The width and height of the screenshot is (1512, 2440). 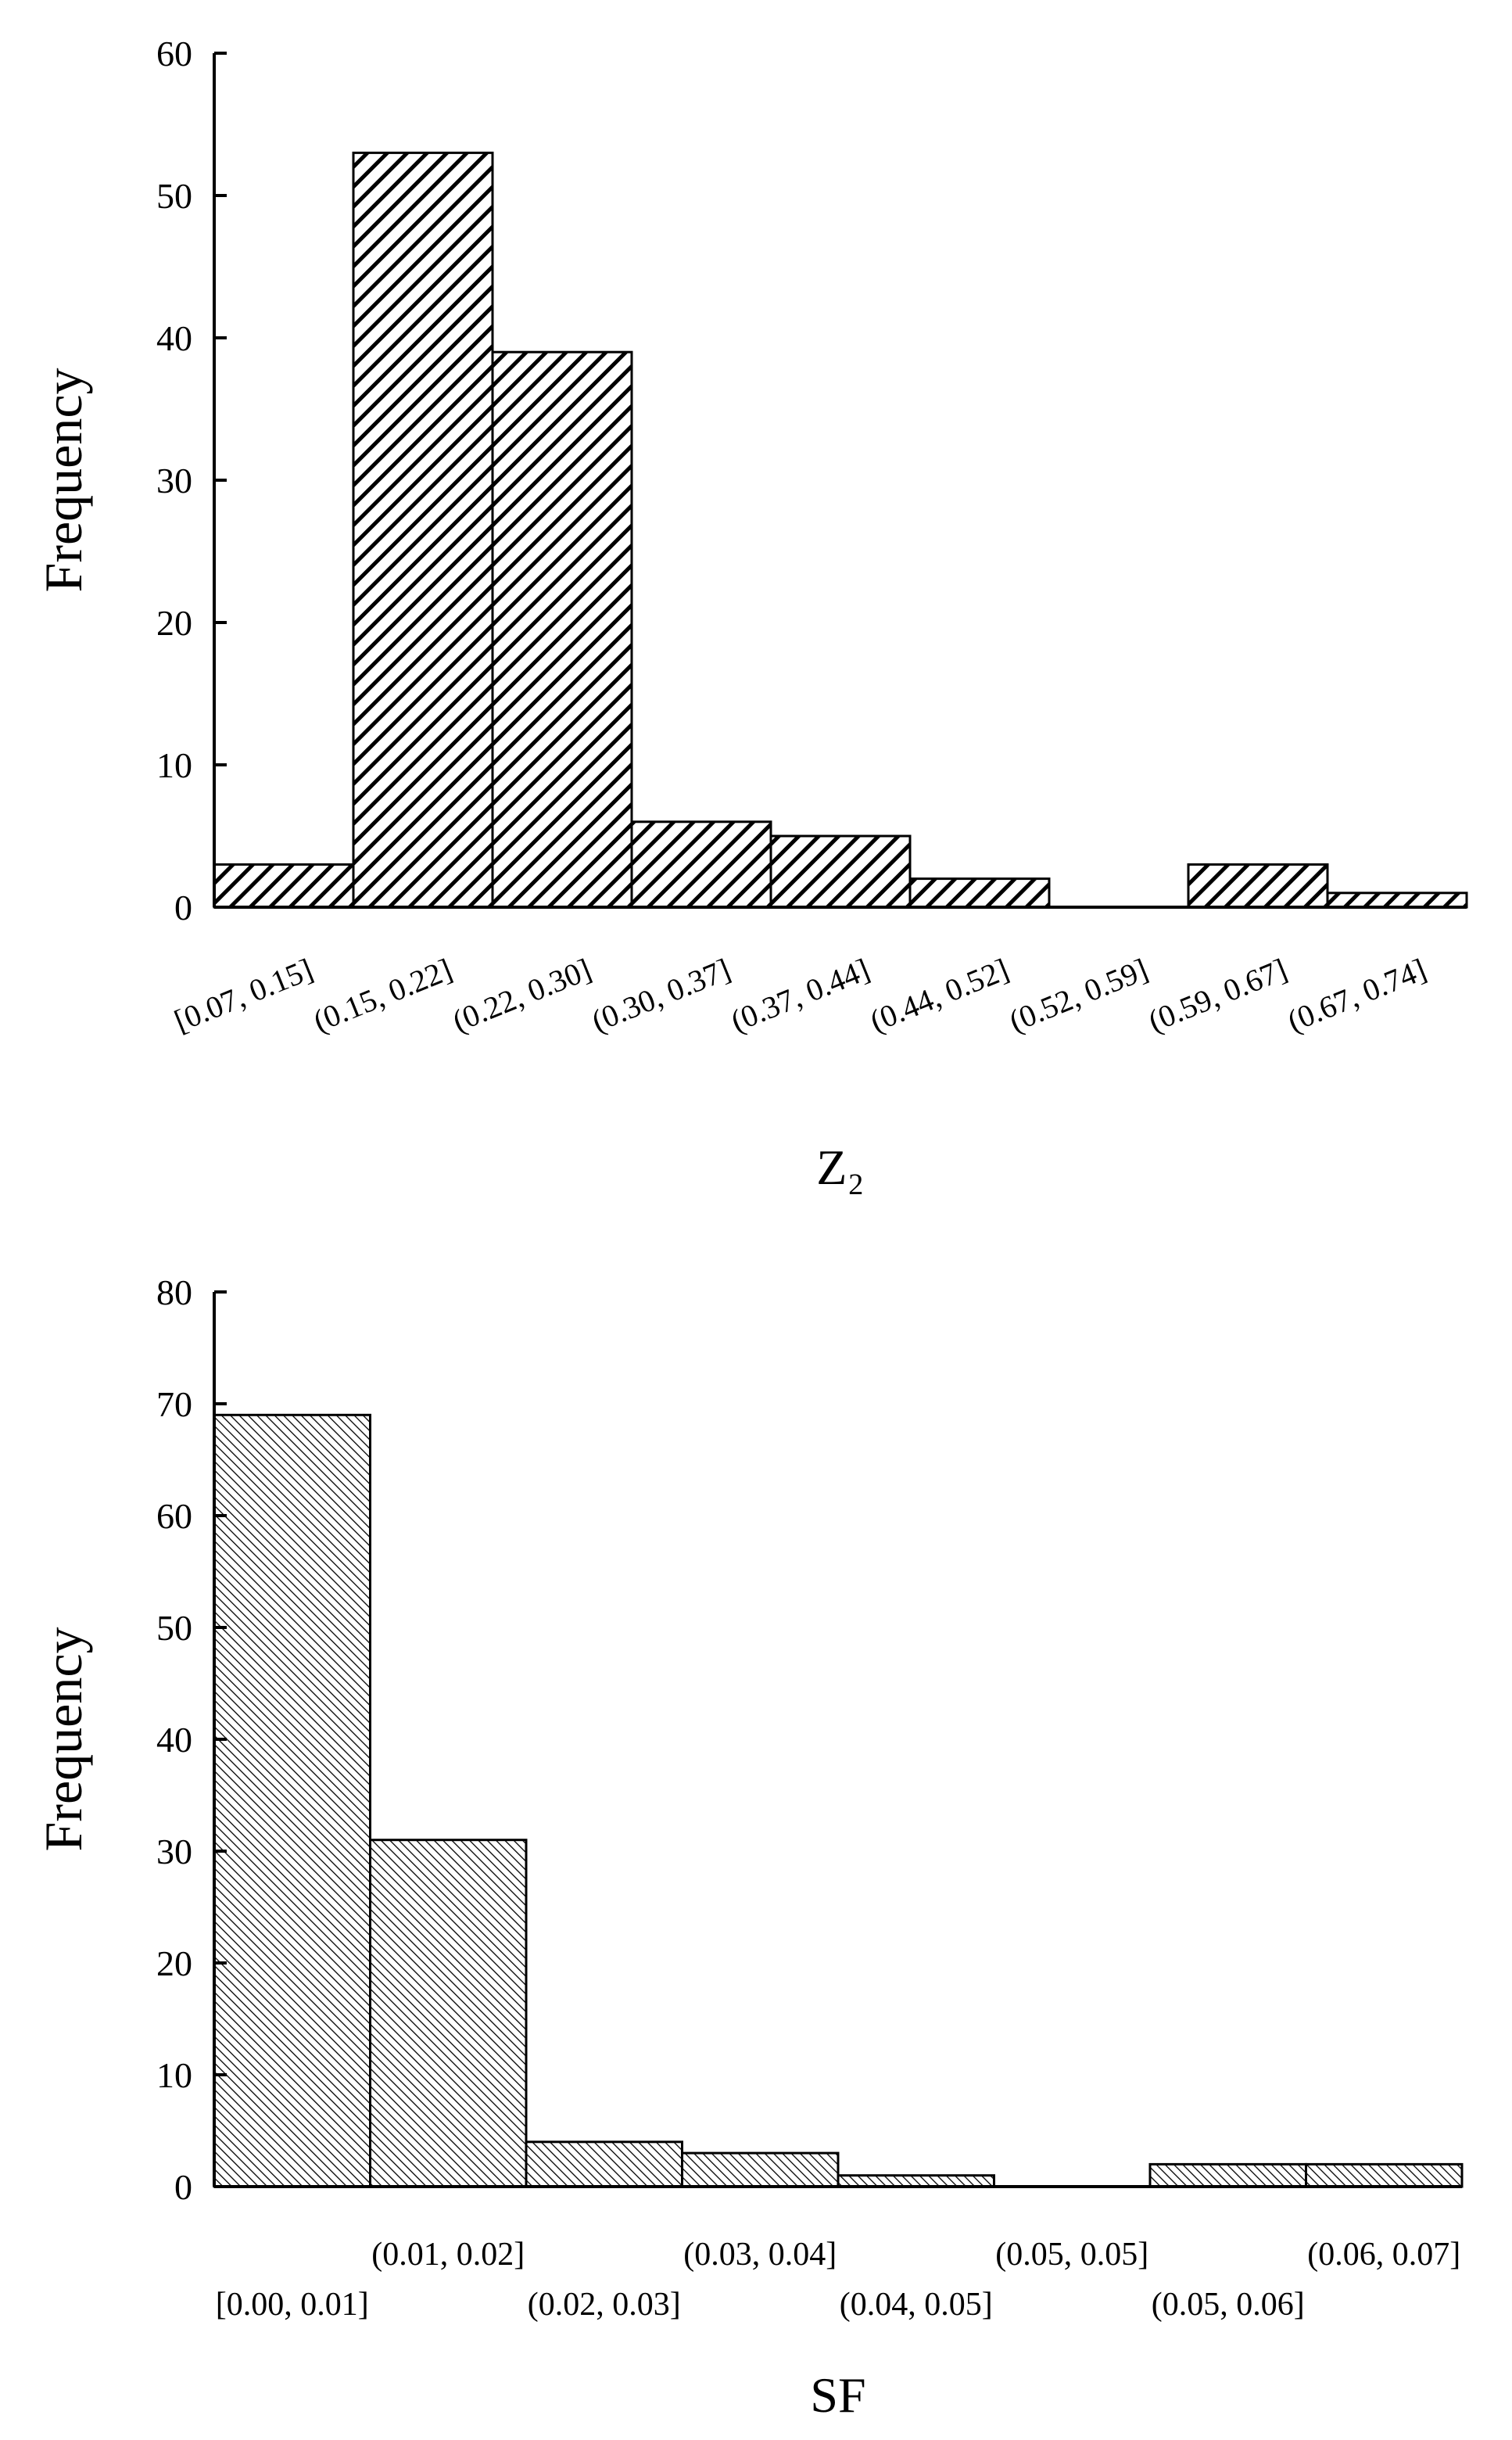 I want to click on y-tick-label: 80, so click(x=174, y=1292).